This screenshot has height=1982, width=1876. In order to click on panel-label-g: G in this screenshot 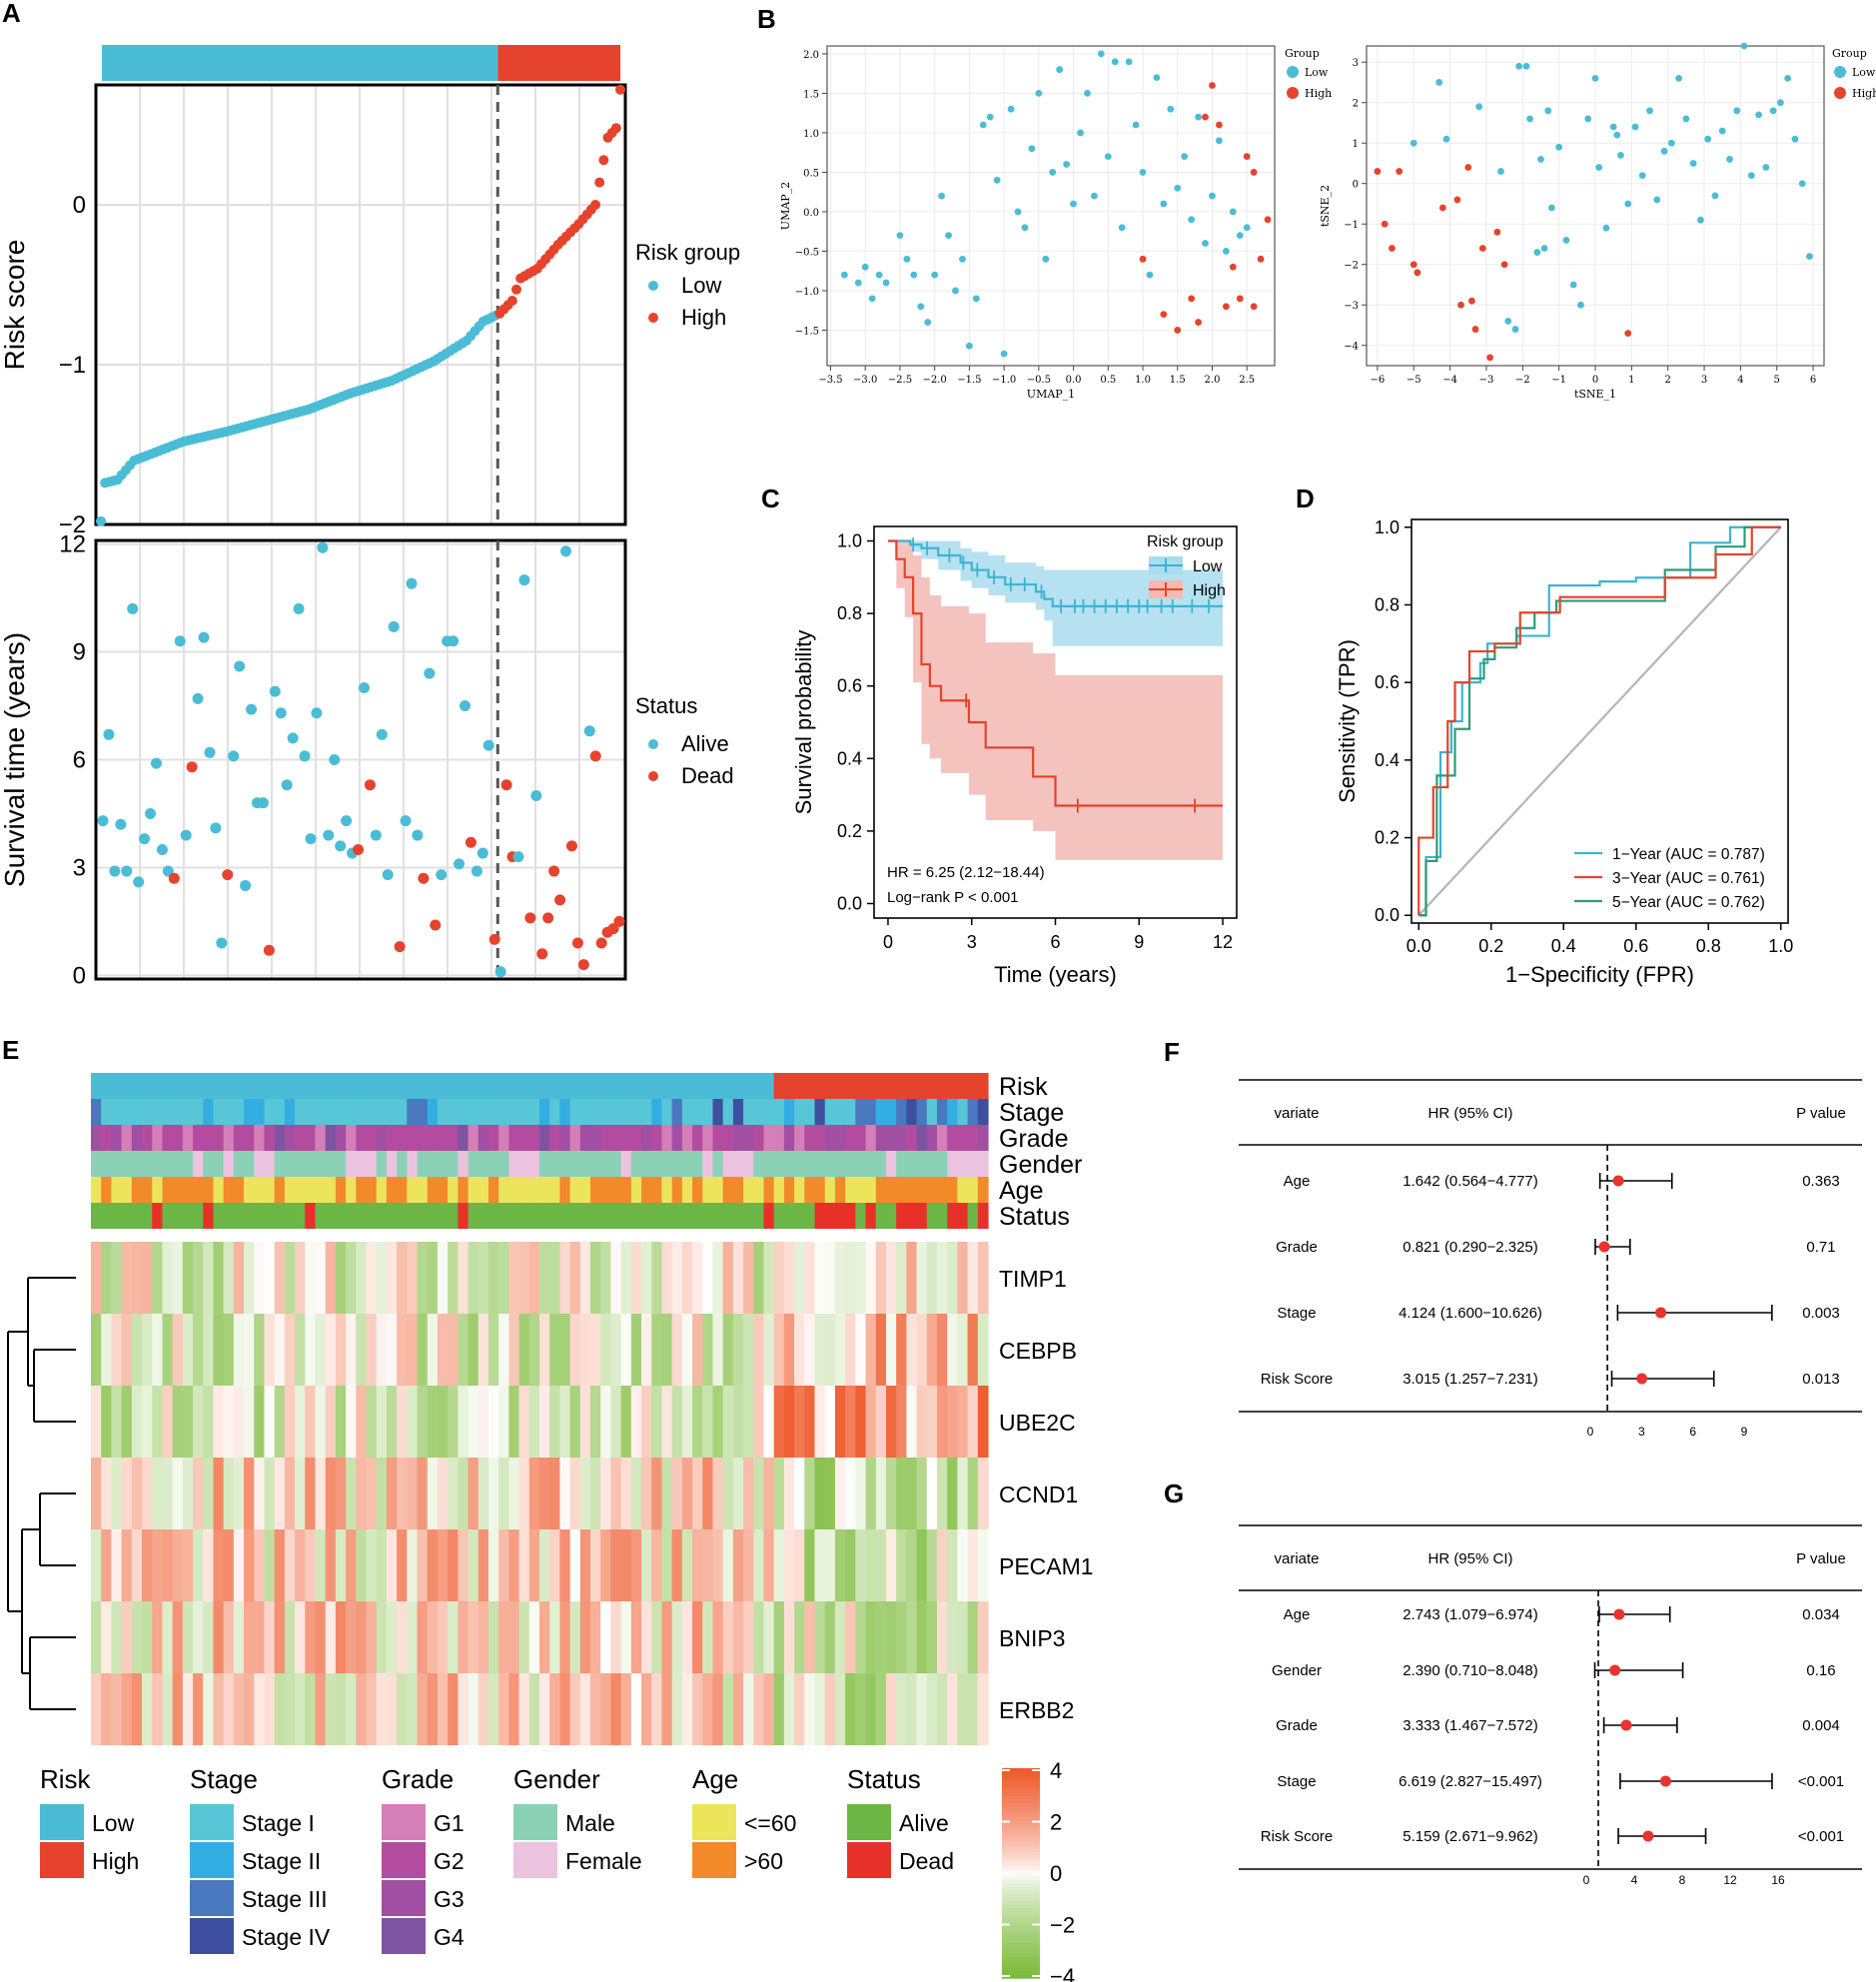, I will do `click(1174, 1493)`.